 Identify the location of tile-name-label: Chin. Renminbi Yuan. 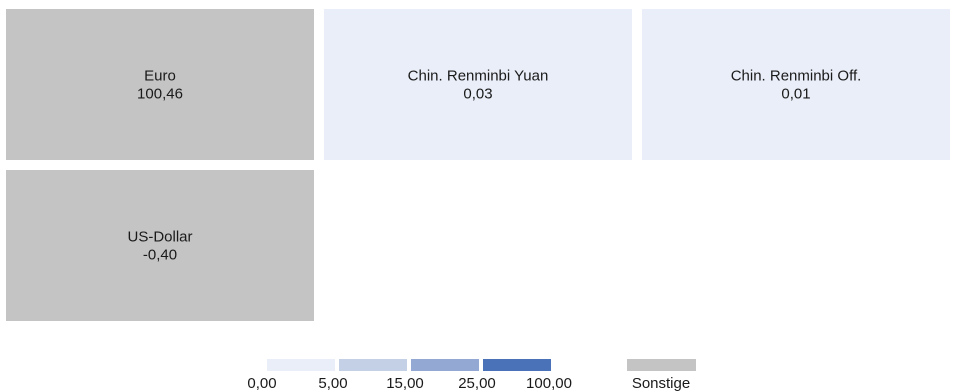
(478, 76).